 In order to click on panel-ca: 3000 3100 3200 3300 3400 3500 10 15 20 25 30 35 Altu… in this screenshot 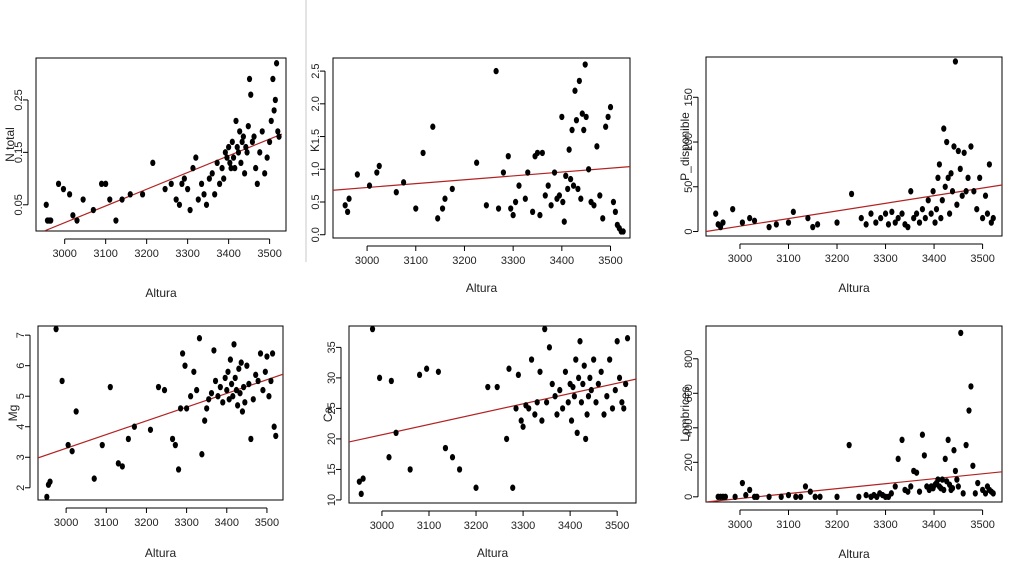, I will do `click(479, 442)`.